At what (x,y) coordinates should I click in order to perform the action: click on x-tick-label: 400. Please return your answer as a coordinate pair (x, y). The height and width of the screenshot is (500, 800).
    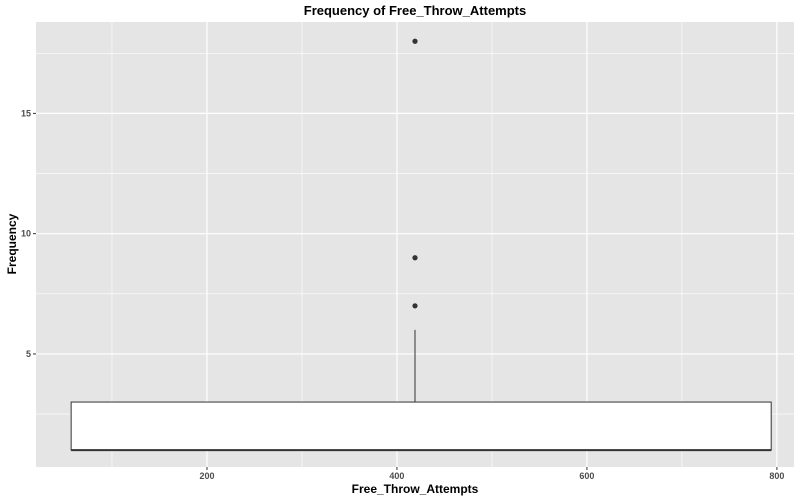
    Looking at the image, I should click on (396, 476).